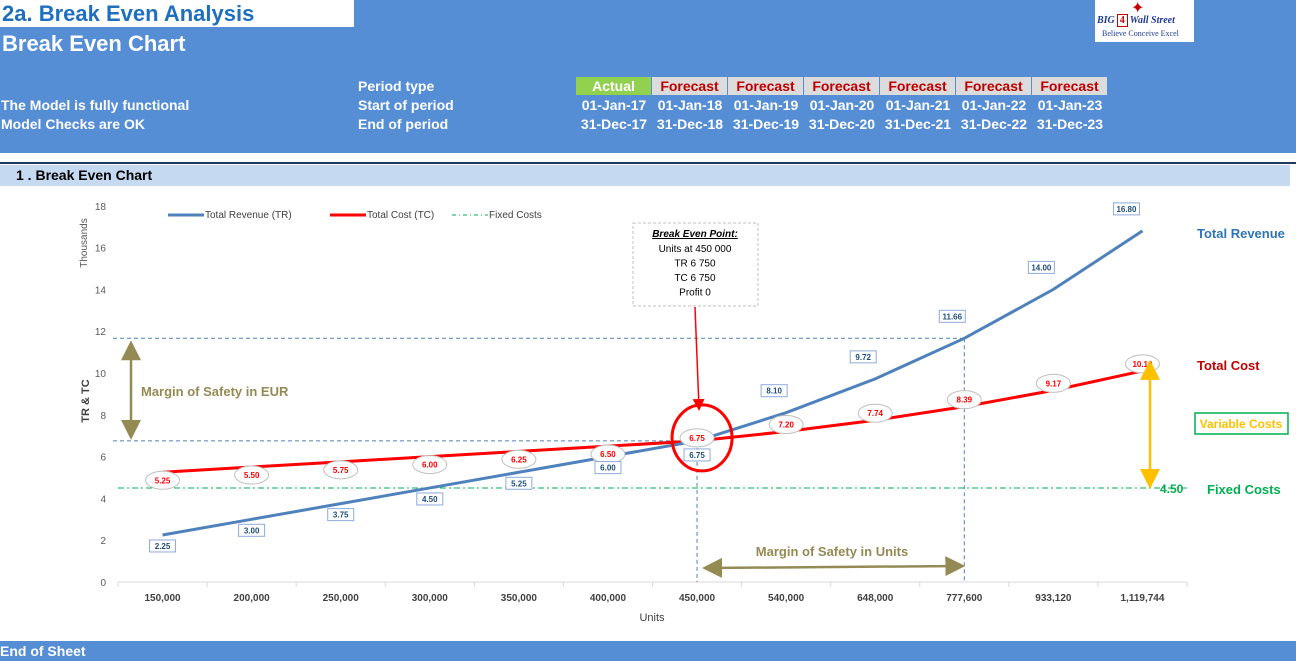 The height and width of the screenshot is (661, 1296). I want to click on revenue-value-text: 6.75, so click(697, 455).